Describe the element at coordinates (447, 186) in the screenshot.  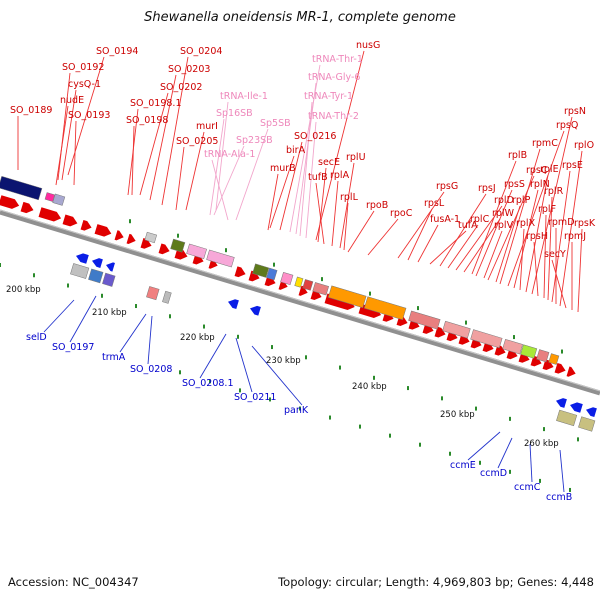
I see `gene-label: rpsG` at that location.